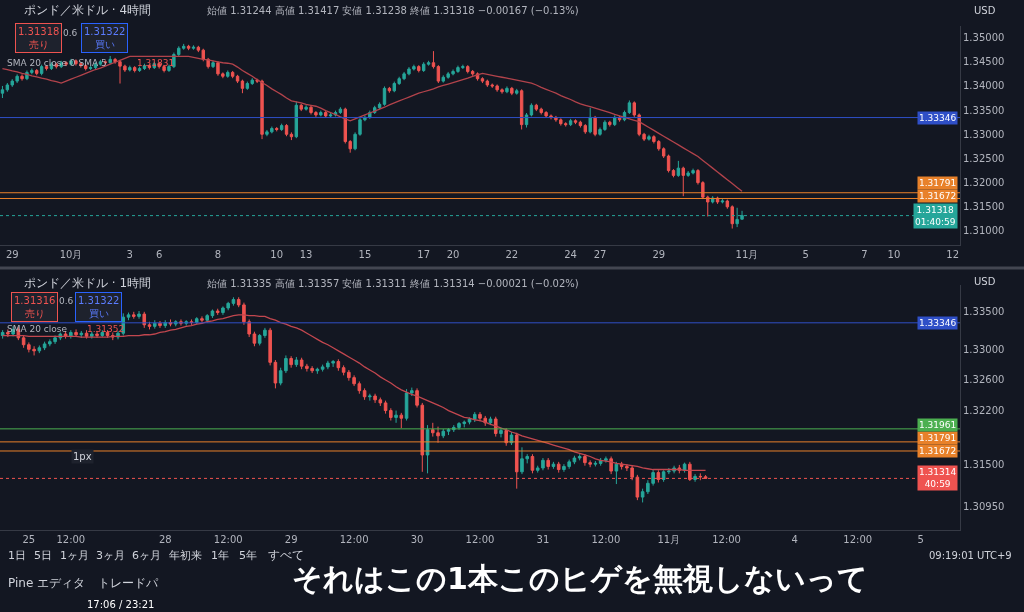 Image resolution: width=1024 pixels, height=612 pixels. What do you see at coordinates (794, 539) in the screenshot?
I see `x-tick-label: 4` at bounding box center [794, 539].